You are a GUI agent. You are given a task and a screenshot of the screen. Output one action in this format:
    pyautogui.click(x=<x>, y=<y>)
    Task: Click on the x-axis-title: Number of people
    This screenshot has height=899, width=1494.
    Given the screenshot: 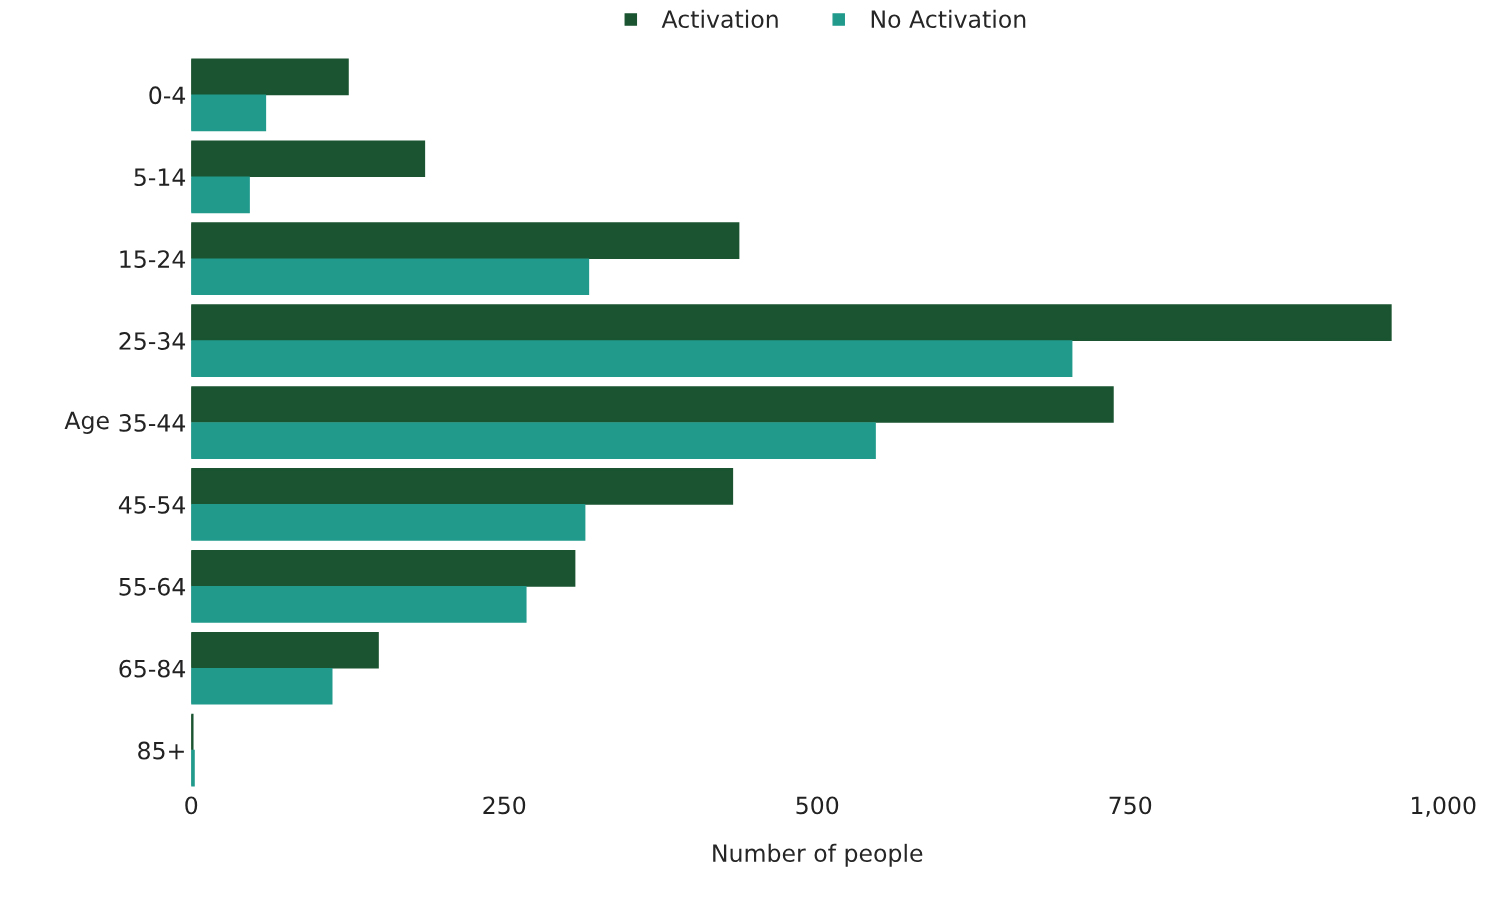 What is the action you would take?
    pyautogui.click(x=818, y=855)
    